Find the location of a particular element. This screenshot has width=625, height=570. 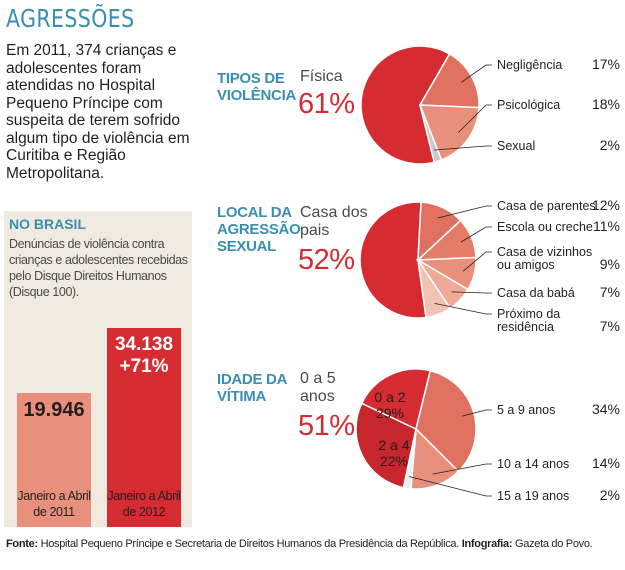

bar-2011-value: 19.946 is located at coordinates (54, 410).